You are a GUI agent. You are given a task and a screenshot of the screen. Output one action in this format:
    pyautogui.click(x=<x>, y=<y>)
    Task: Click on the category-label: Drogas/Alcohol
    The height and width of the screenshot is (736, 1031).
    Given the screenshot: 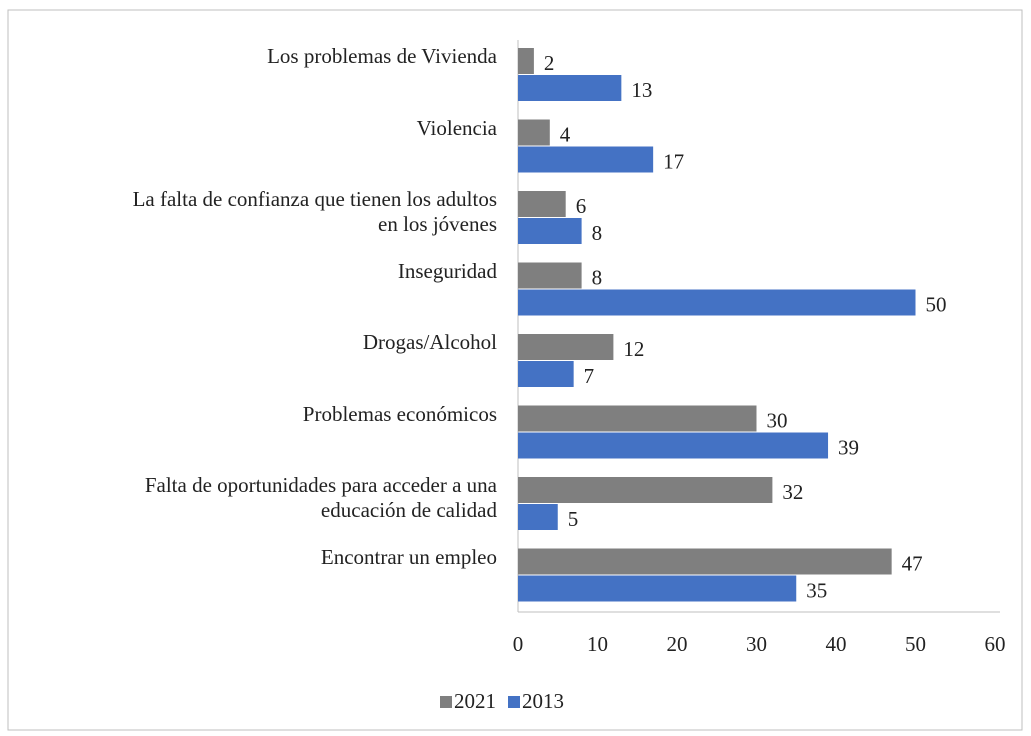 What is the action you would take?
    pyautogui.click(x=429, y=342)
    